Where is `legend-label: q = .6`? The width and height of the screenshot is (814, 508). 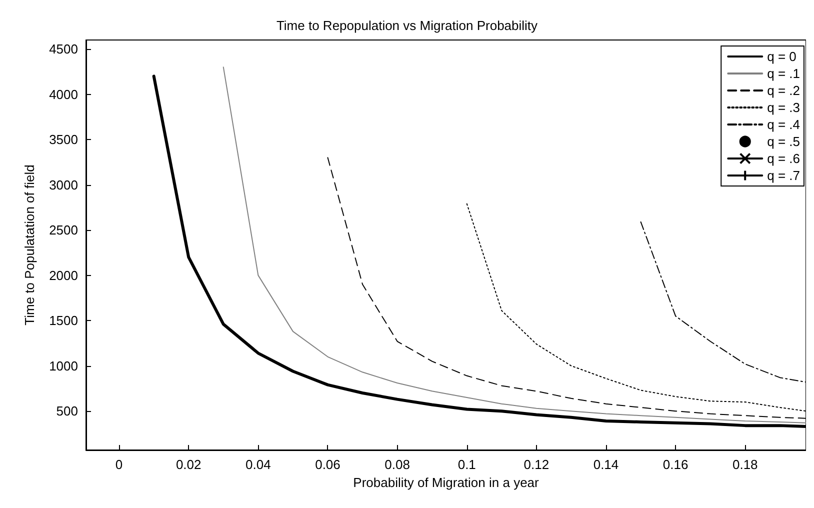 legend-label: q = .6 is located at coordinates (783, 158).